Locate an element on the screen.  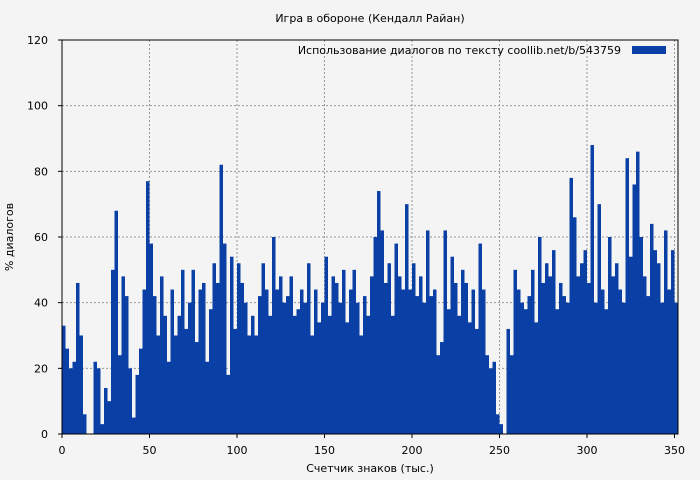
y-axis: 0 20 40 60 80 100 120 is located at coordinates (44, 237).